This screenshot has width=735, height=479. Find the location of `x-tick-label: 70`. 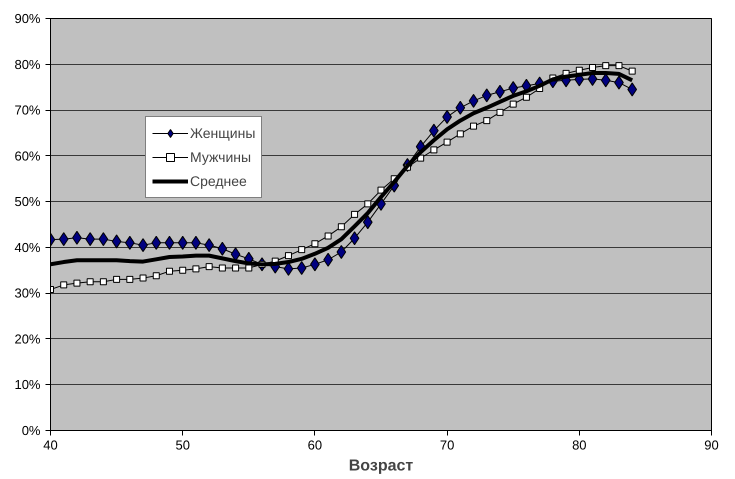

x-tick-label: 70 is located at coordinates (447, 445).